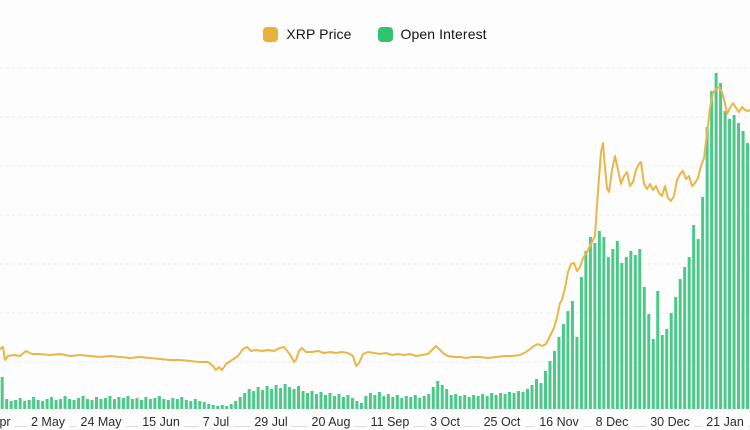 Image resolution: width=750 pixels, height=430 pixels. I want to click on legend-item-xrp-price: XRP Price, so click(307, 34).